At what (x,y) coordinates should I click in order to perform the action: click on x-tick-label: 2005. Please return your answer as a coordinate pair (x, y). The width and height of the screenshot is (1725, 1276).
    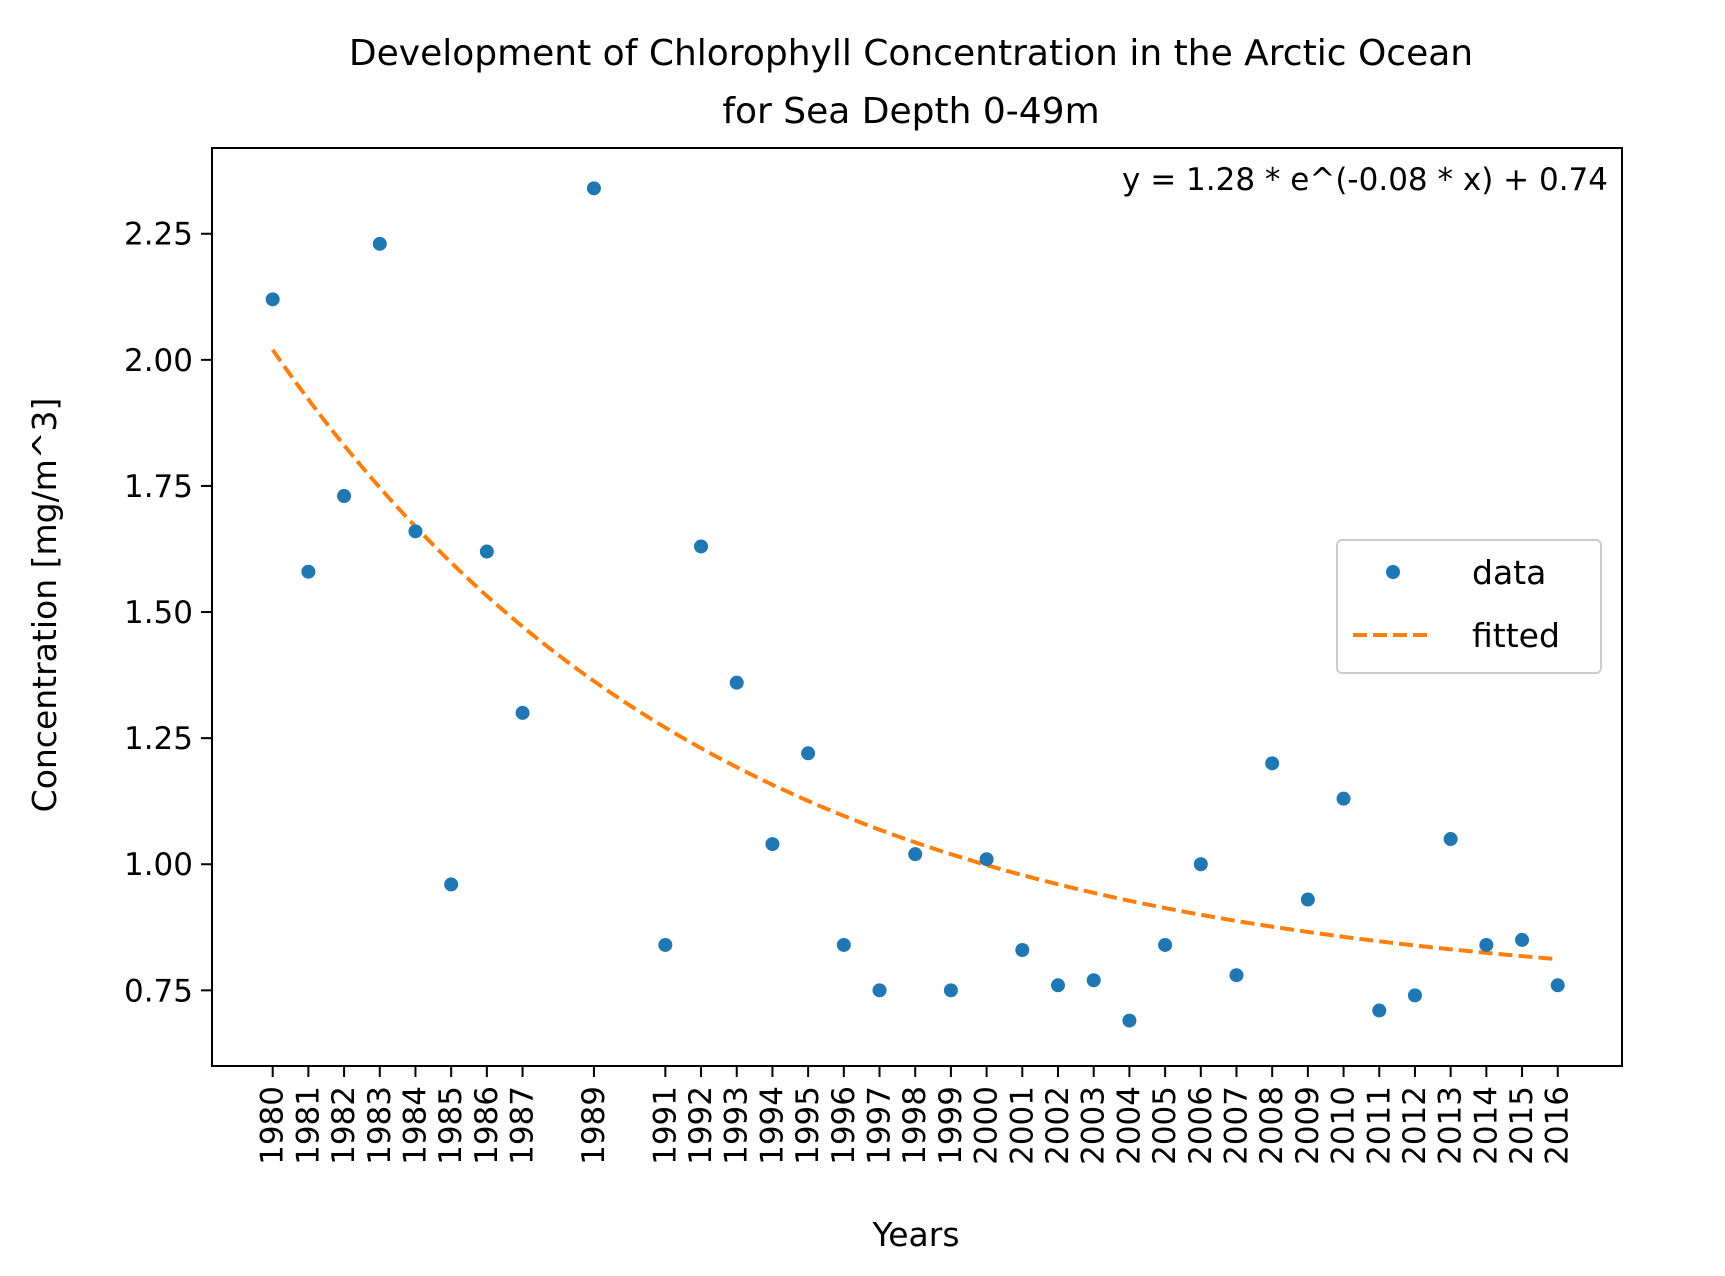
    Looking at the image, I should click on (1165, 1125).